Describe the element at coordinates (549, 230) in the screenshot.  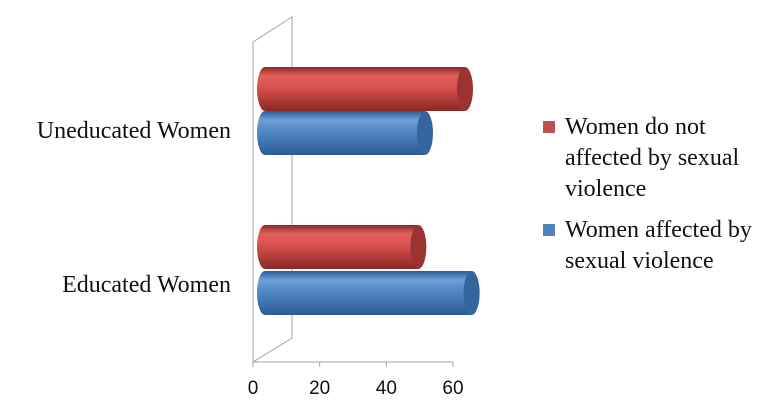
I see `legend-swatch-blue` at that location.